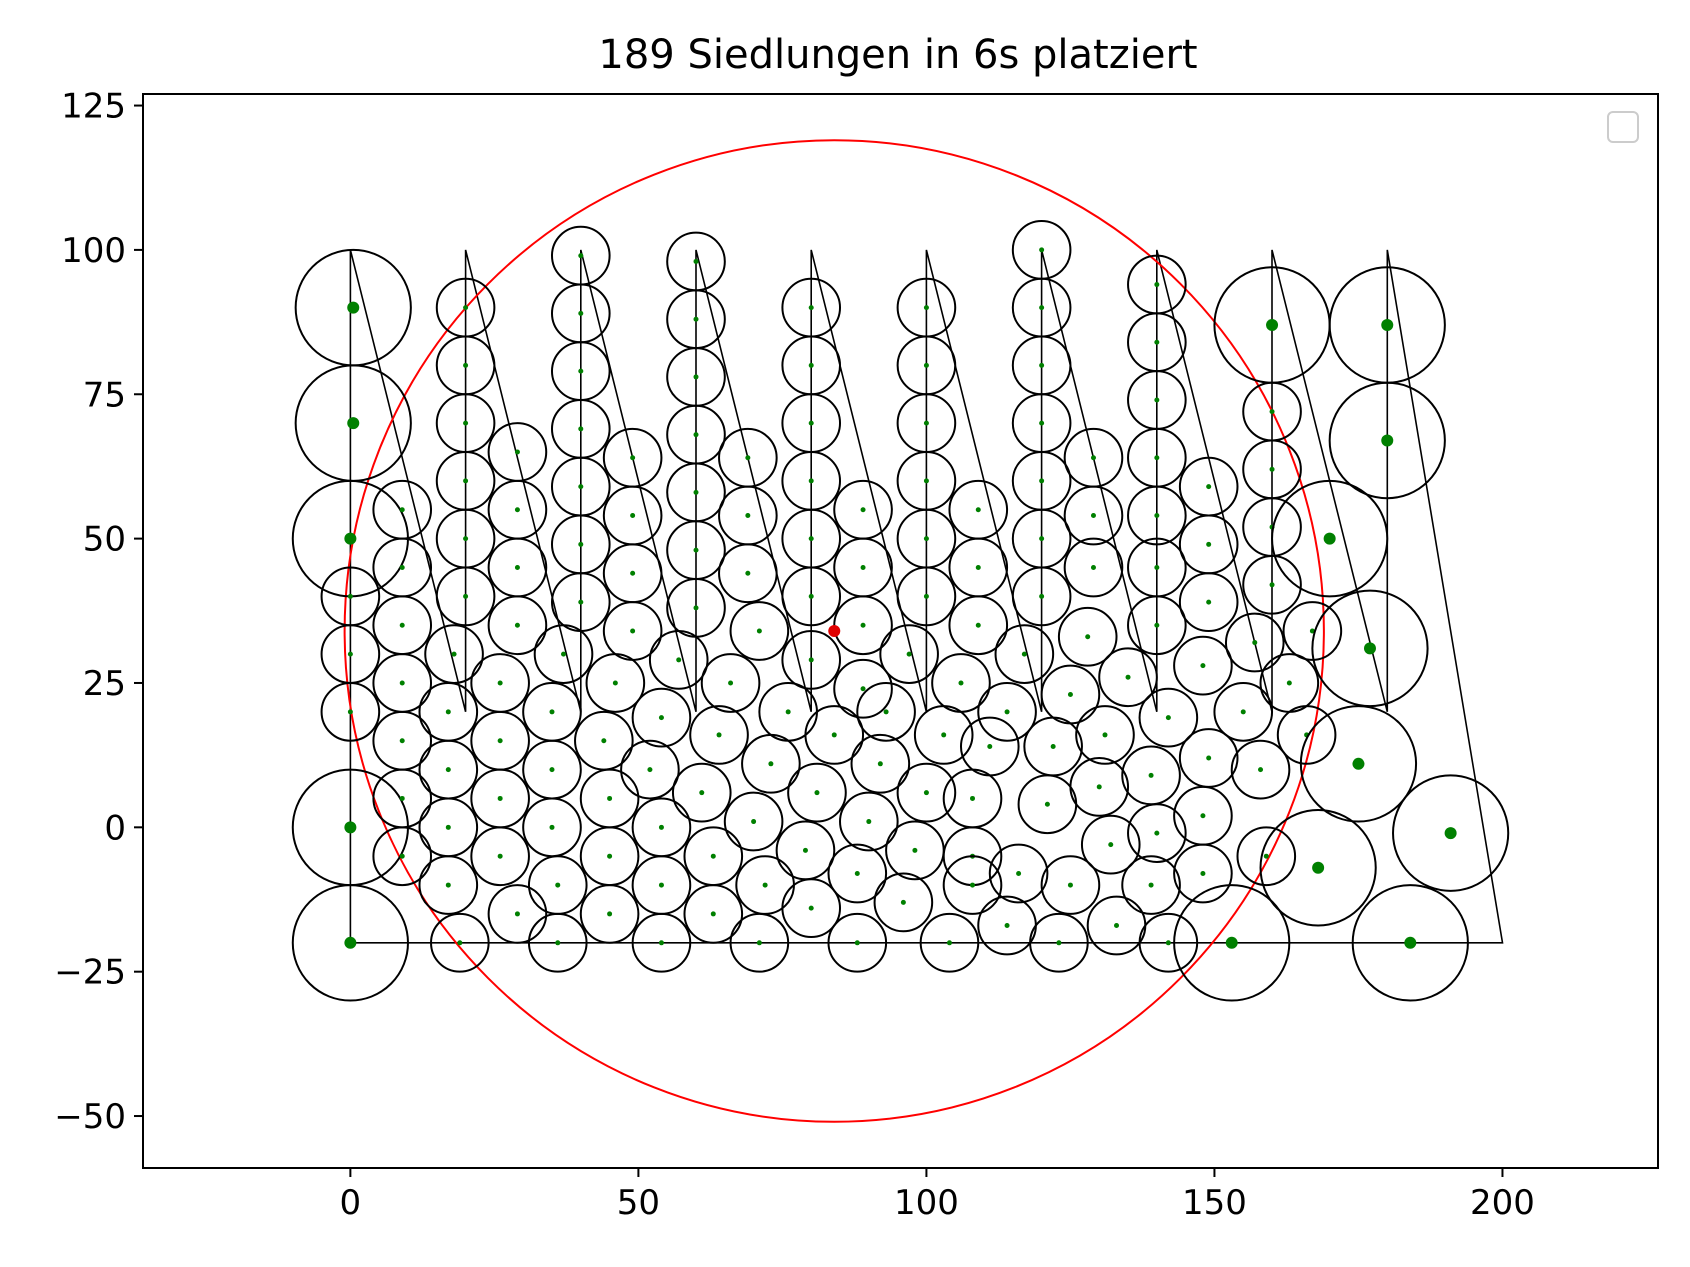  What do you see at coordinates (638, 1203) in the screenshot?
I see `x-tick-label: 50` at bounding box center [638, 1203].